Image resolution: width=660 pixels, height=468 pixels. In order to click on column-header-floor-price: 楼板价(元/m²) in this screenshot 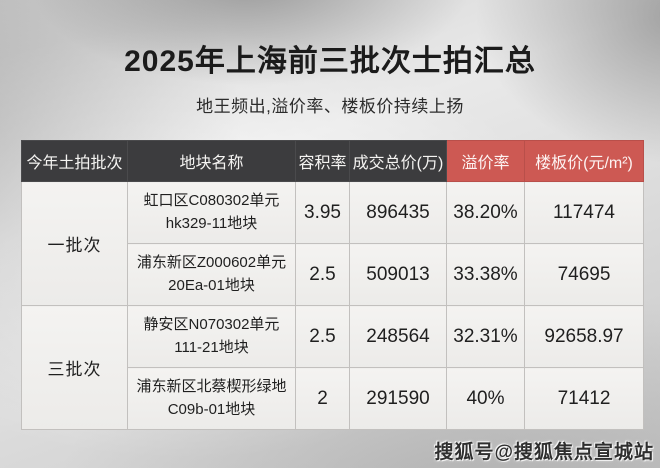, I will do `click(584, 161)`.